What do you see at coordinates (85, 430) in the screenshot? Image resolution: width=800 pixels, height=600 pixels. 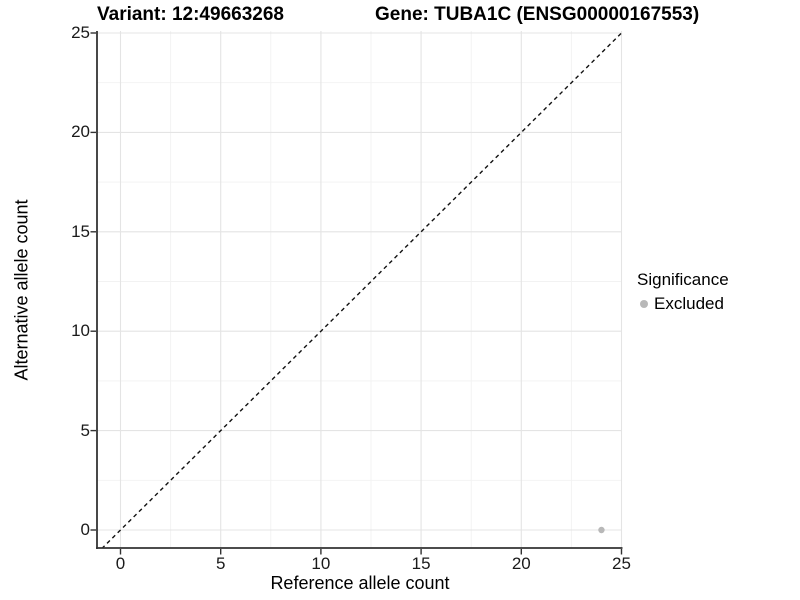 I see `y-tick-label: 5` at bounding box center [85, 430].